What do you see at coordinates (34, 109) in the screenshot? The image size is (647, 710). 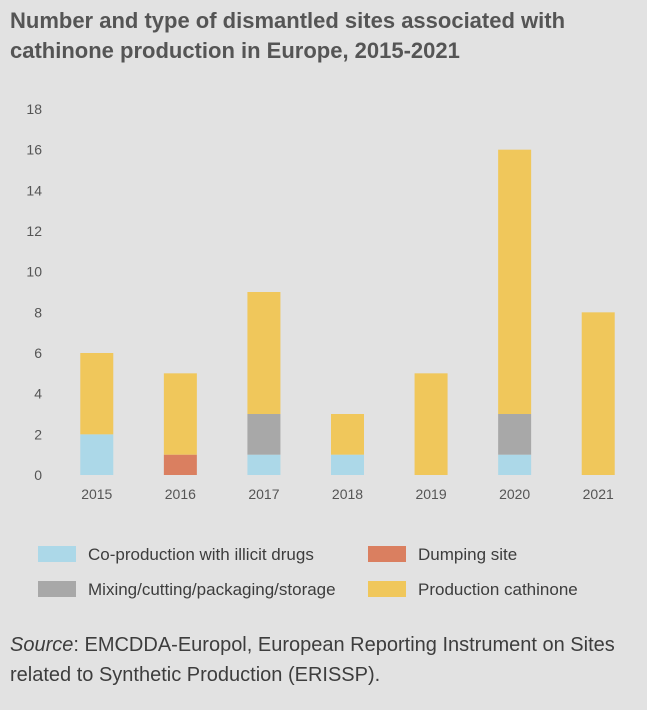 I see `y-tick-label: 18` at bounding box center [34, 109].